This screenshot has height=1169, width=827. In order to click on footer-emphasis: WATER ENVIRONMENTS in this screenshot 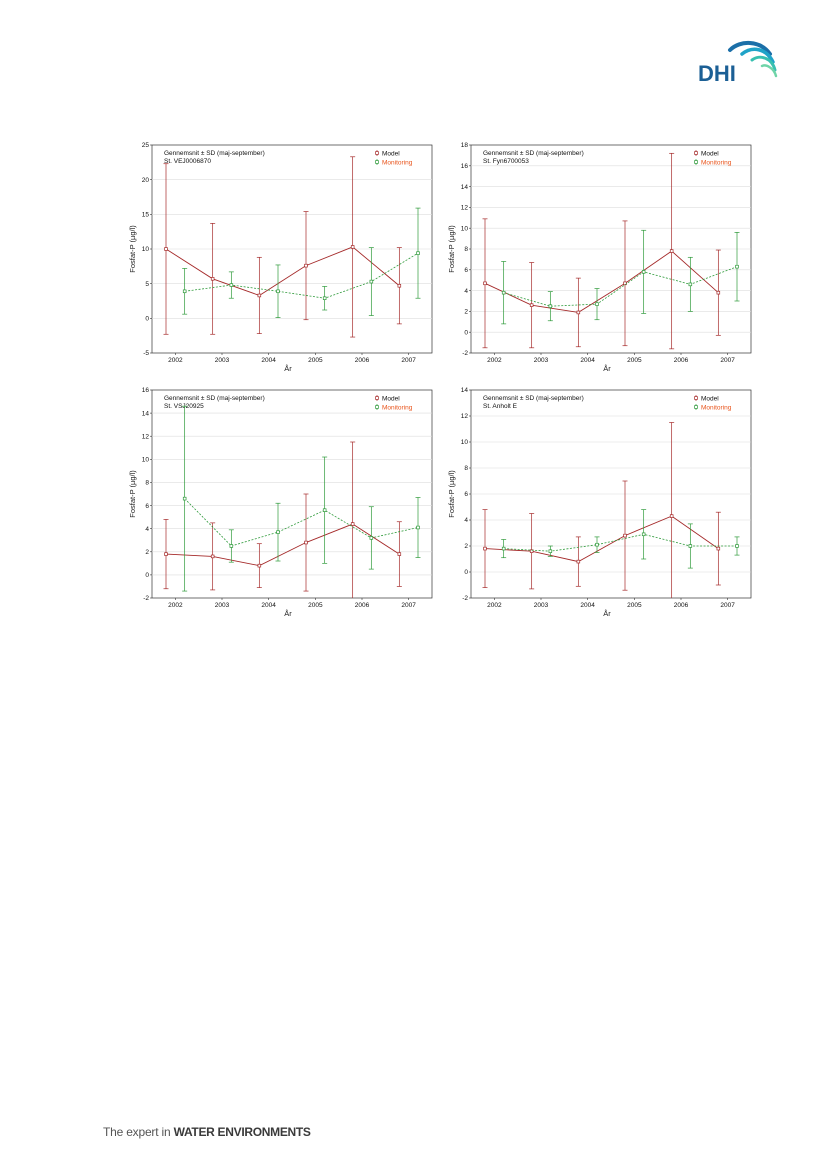, I will do `click(242, 1132)`.